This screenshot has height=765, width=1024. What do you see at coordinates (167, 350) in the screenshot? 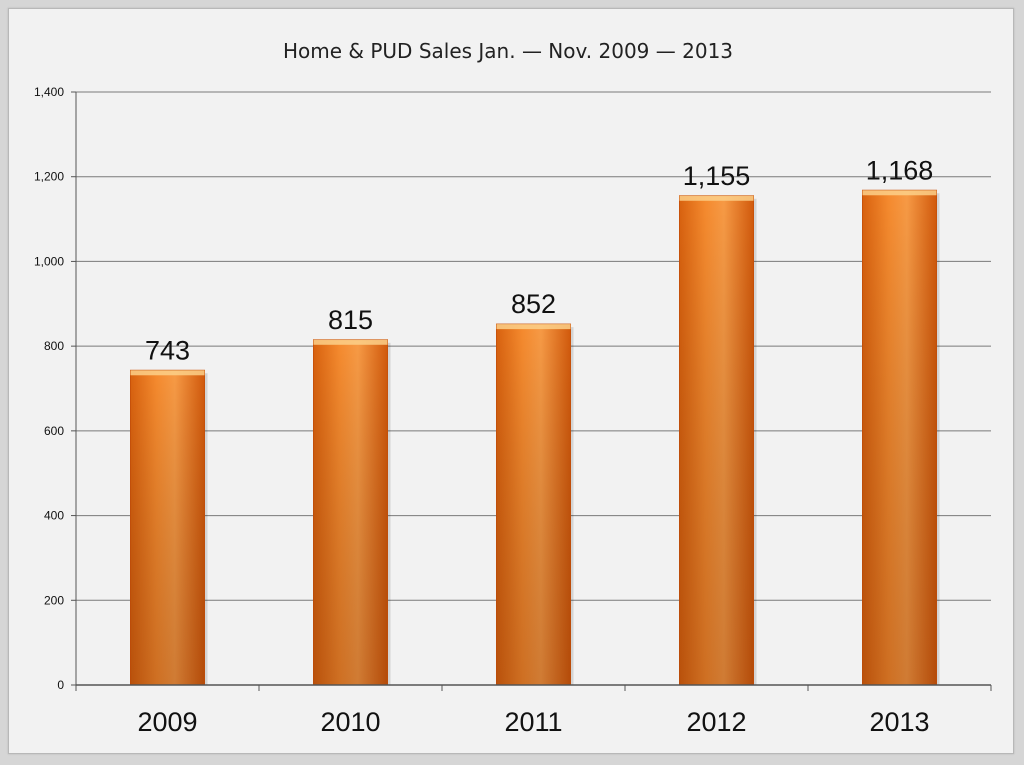
I see `data-label: 743` at bounding box center [167, 350].